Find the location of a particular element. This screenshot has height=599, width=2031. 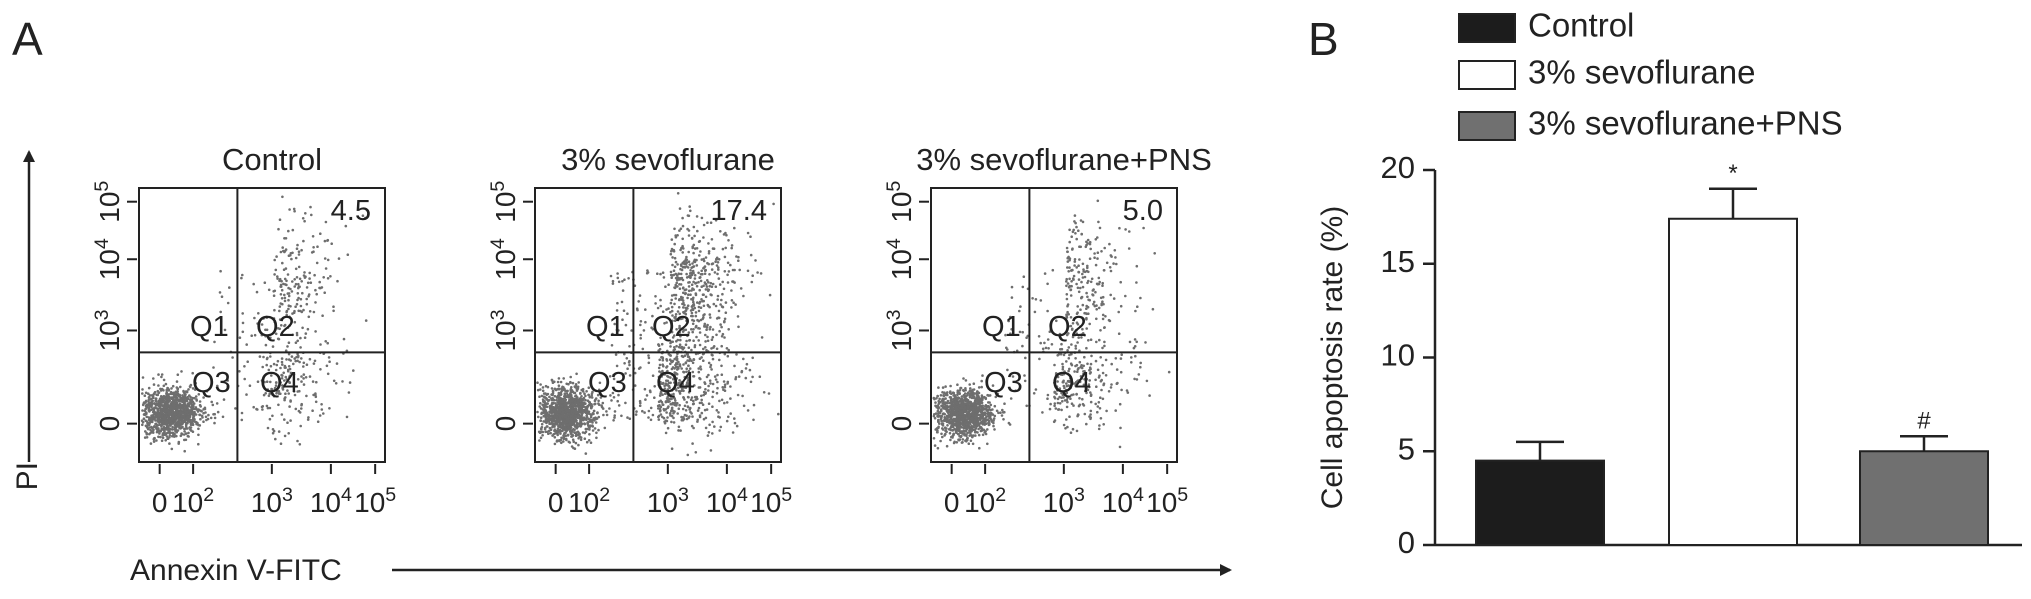

tick-exponent: 2 is located at coordinates (208, 495).